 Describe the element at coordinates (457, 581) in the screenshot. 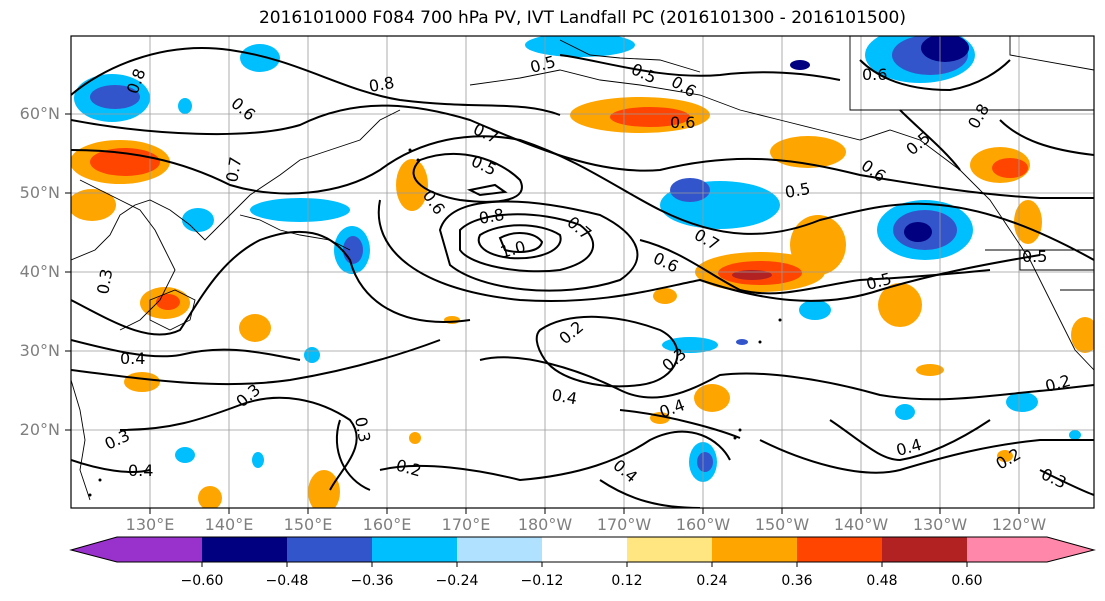

I see `colorbar-tick-label: −0.24` at that location.